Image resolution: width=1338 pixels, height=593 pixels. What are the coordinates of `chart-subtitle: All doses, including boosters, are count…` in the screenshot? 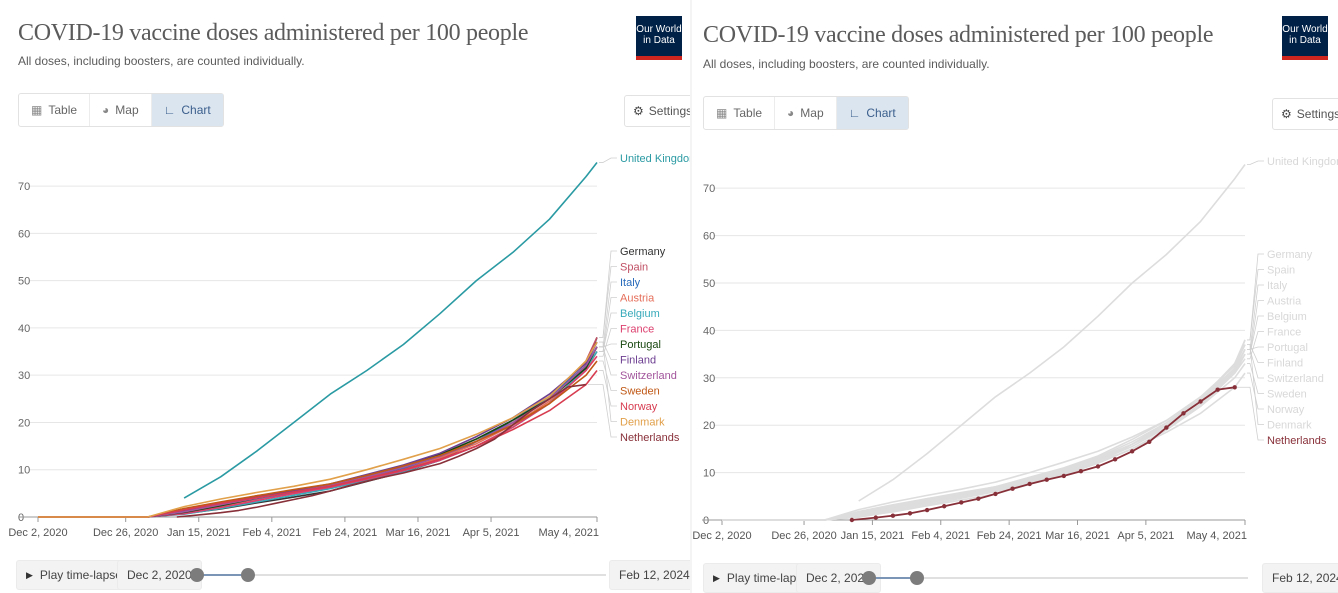 It's located at (161, 61).